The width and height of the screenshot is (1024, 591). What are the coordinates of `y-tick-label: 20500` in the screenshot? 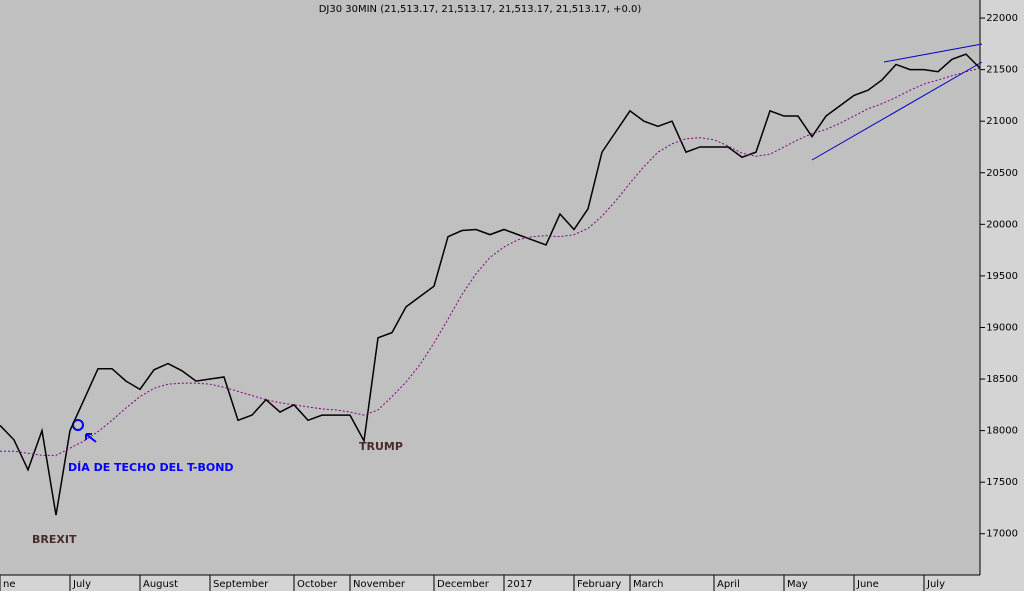 It's located at (1002, 173).